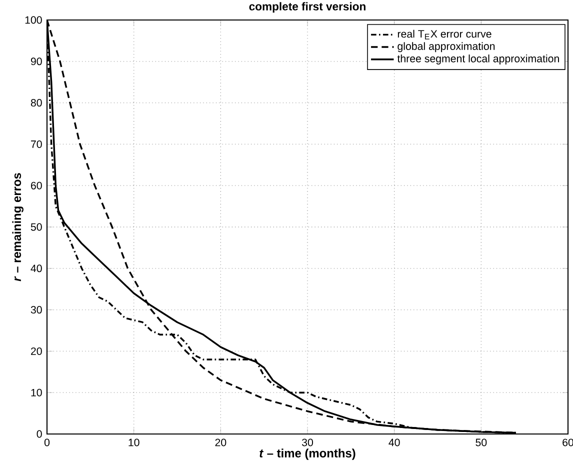  What do you see at coordinates (134, 442) in the screenshot?
I see `x-tick-label: 10` at bounding box center [134, 442].